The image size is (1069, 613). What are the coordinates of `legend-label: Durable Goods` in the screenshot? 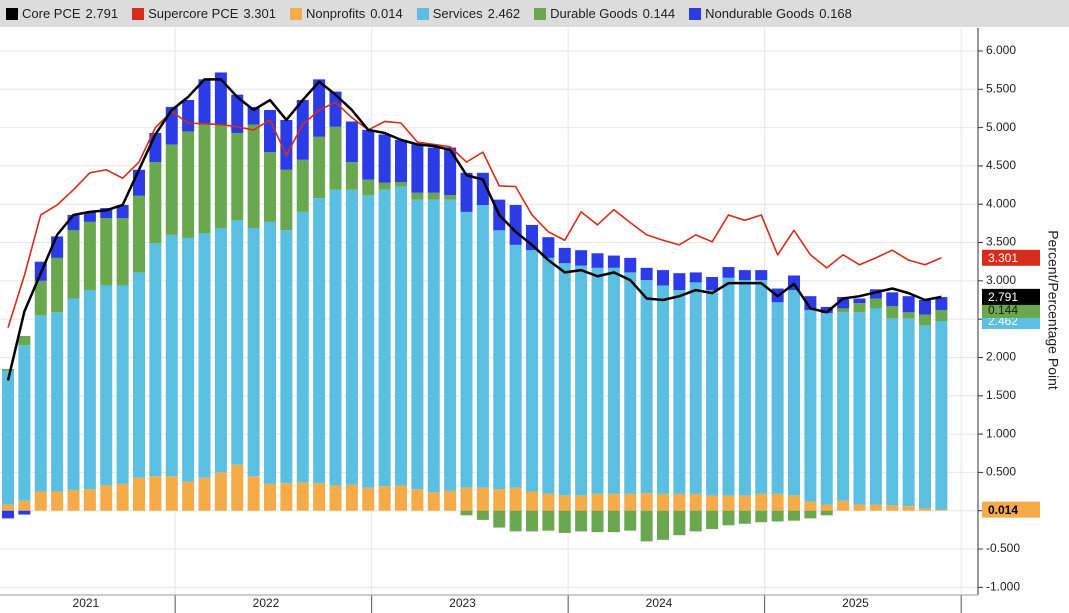 It's located at (594, 13).